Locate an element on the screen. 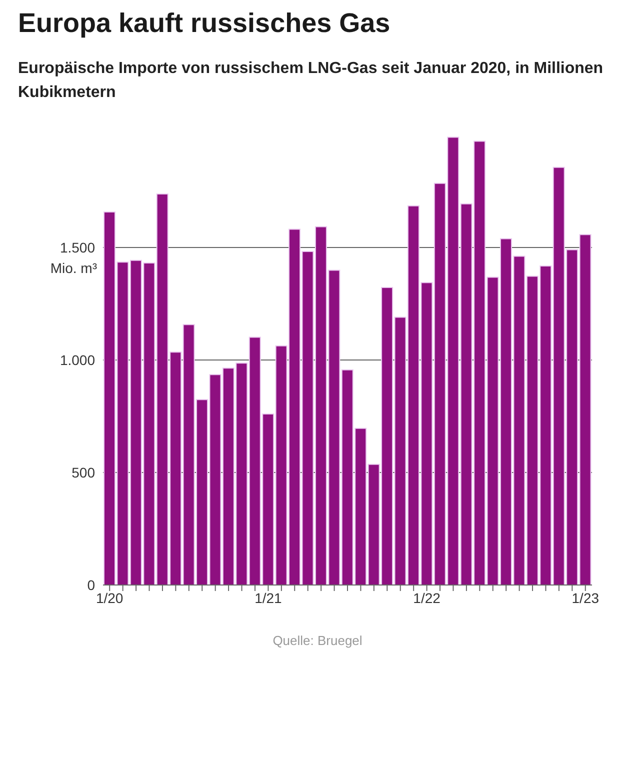 Image resolution: width=635 pixels, height=771 pixels. y-tick-label: 0 is located at coordinates (91, 584).